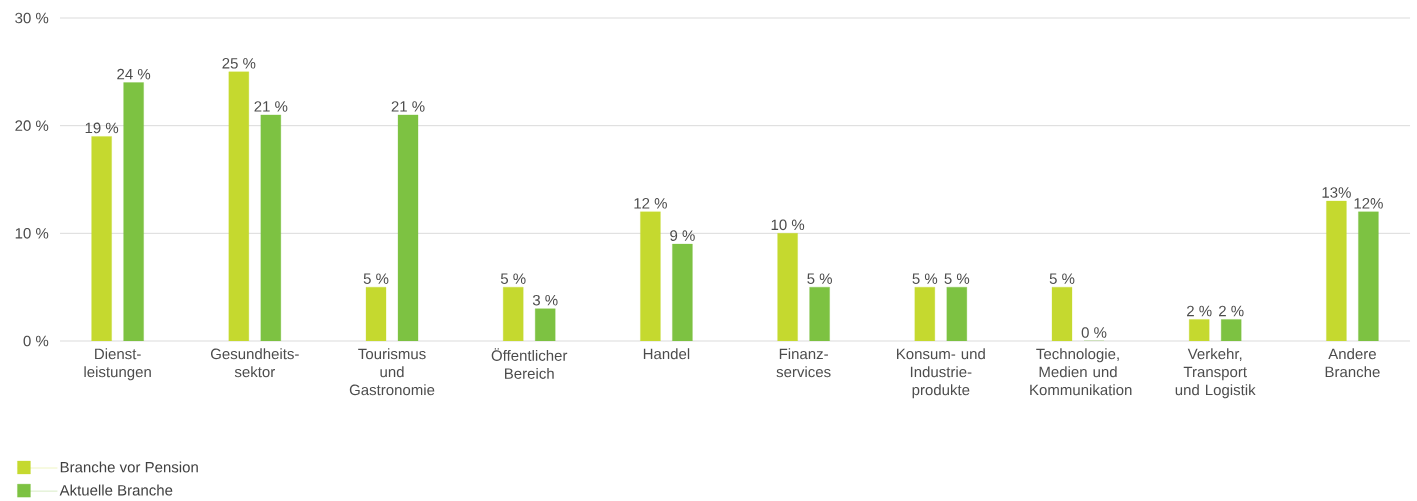 This screenshot has height=501, width=1417. Describe the element at coordinates (1081, 372) in the screenshot. I see `x-tick-label: Technologie, Medien und Kommunikation` at that location.